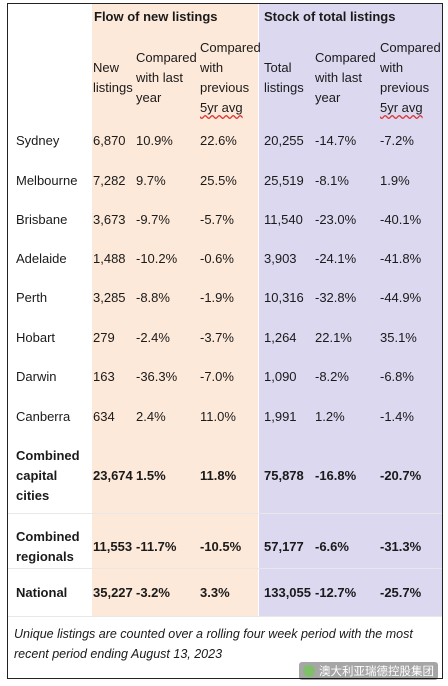 This screenshot has width=448, height=686. Describe the element at coordinates (109, 140) in the screenshot. I see `cell-new: 6,870` at that location.